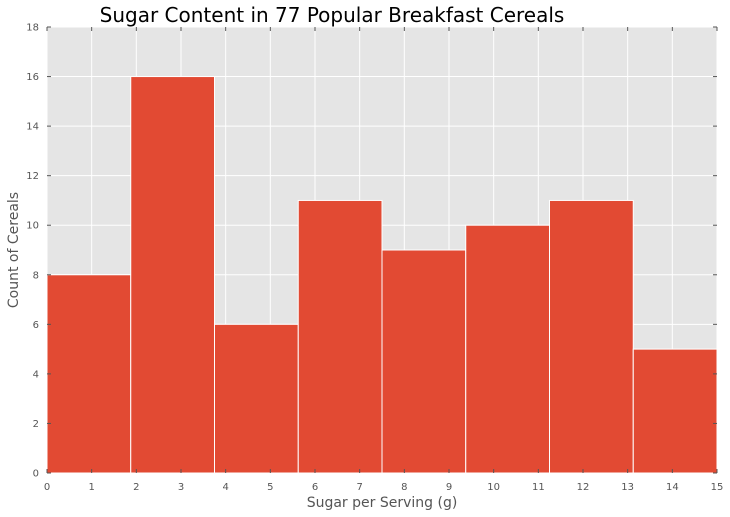 This screenshot has width=730, height=517. What do you see at coordinates (270, 487) in the screenshot?
I see `x-tick-label: 5` at bounding box center [270, 487].